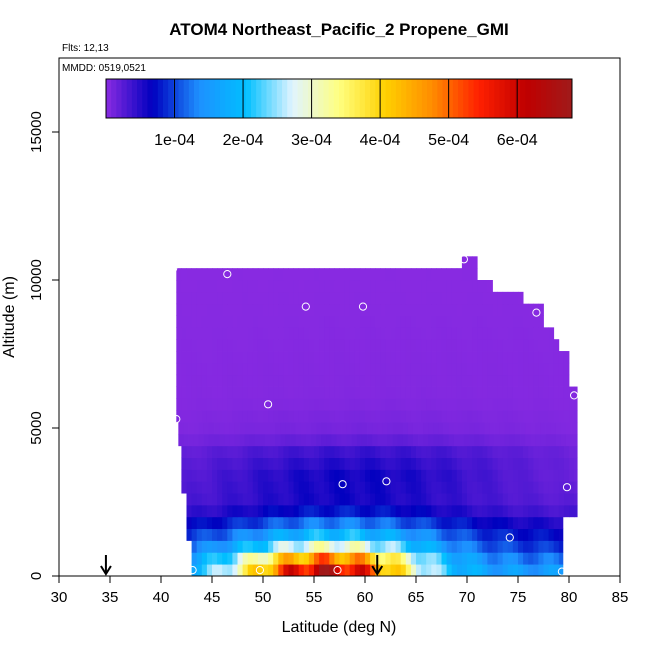  What do you see at coordinates (161, 597) in the screenshot?
I see `x-tick-label: 40` at bounding box center [161, 597].